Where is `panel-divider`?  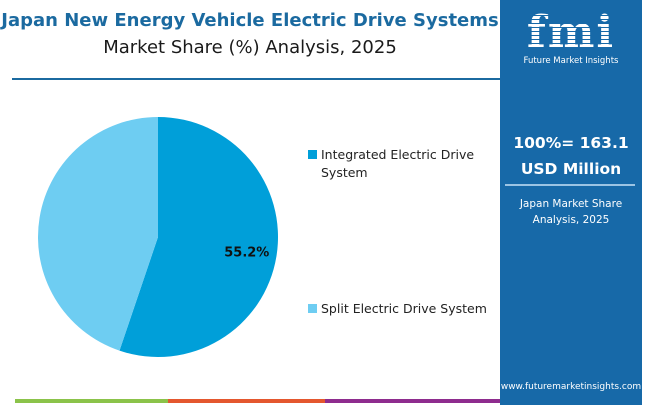
panel-divider is located at coordinates (570, 185).